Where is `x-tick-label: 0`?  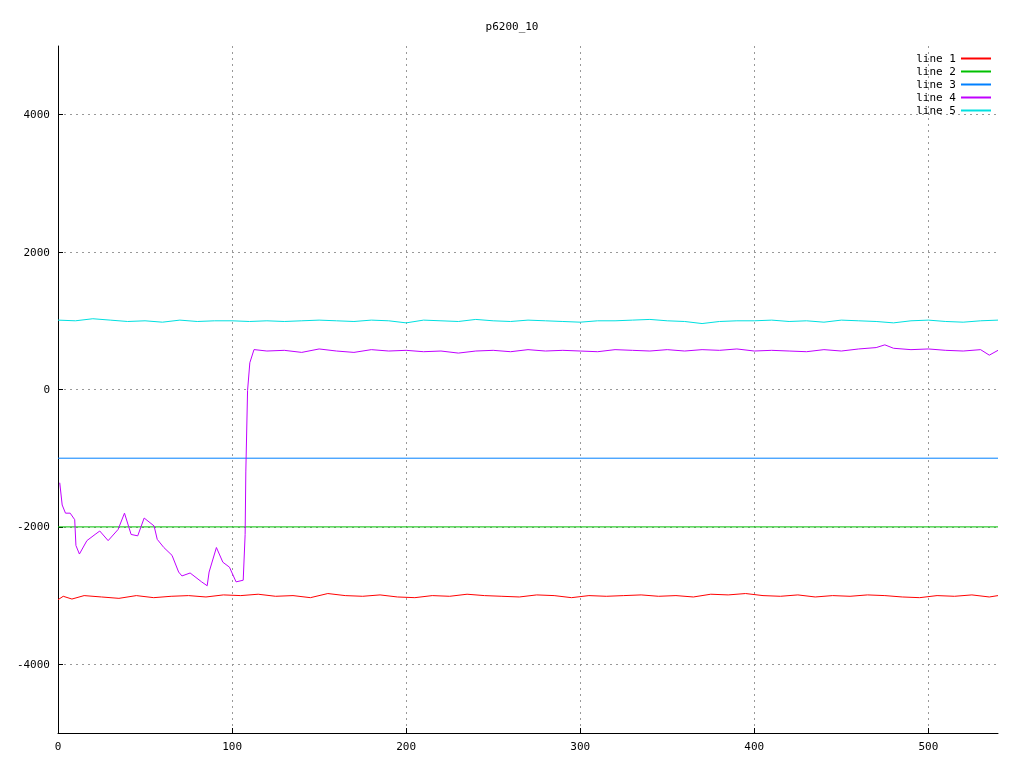
x-tick-label: 0 is located at coordinates (58, 746).